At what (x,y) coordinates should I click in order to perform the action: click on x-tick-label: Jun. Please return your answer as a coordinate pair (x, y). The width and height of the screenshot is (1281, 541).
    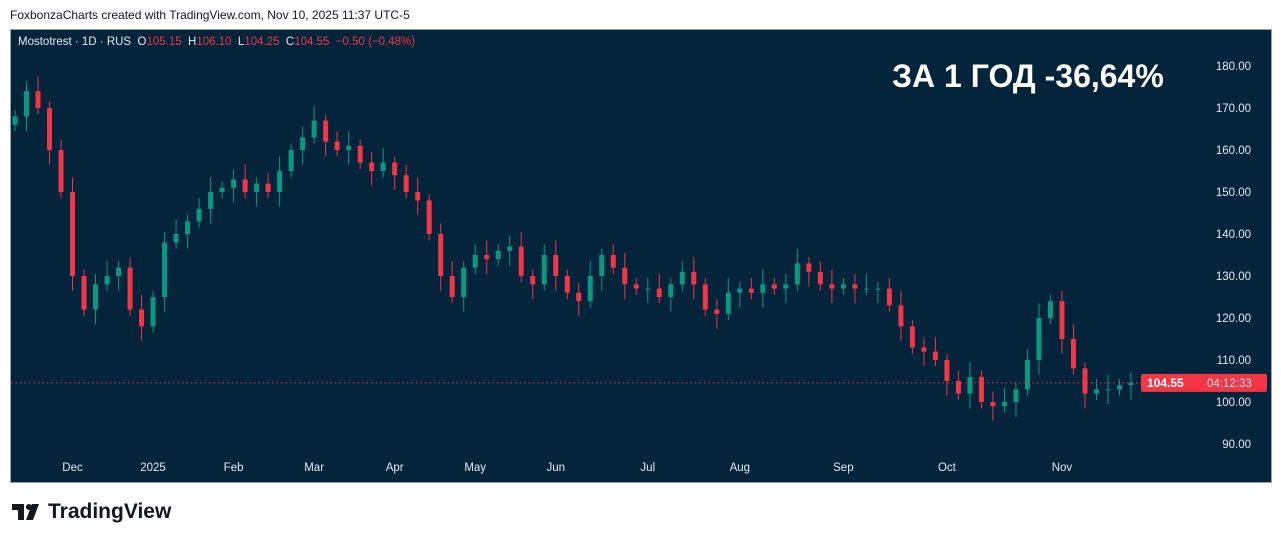
    Looking at the image, I should click on (555, 468).